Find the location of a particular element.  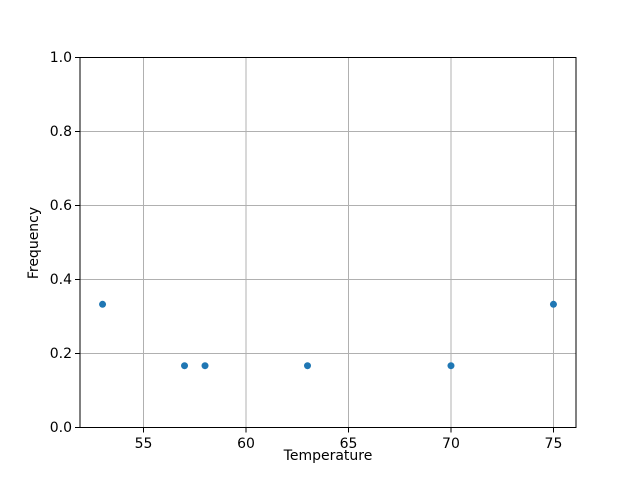

x-tick-label: 65 is located at coordinates (348, 443).